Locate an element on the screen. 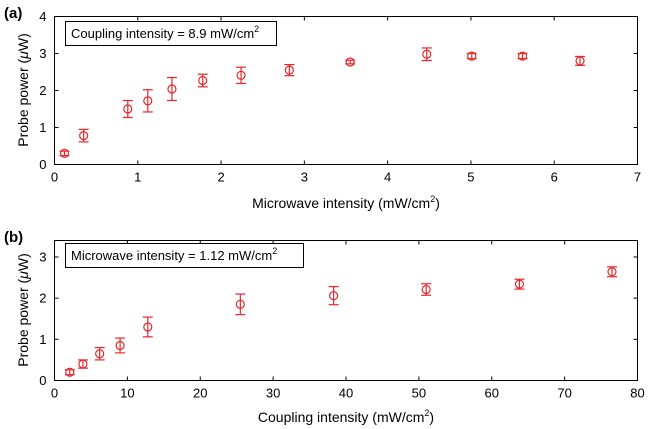 This screenshot has height=429, width=670. panel-b-y-tick-label: 2 is located at coordinates (42, 298).